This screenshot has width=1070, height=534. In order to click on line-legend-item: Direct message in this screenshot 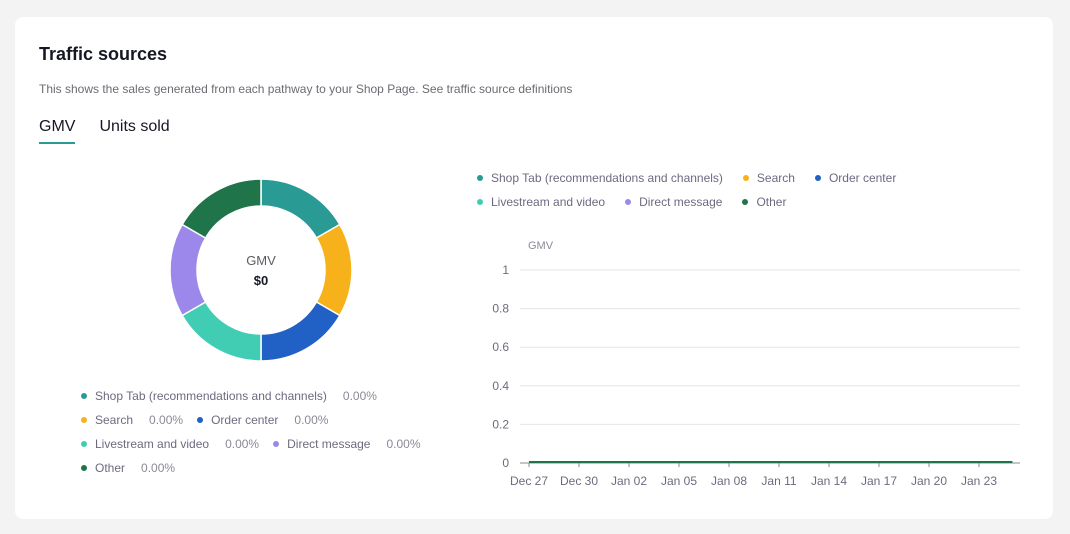, I will do `click(673, 202)`.